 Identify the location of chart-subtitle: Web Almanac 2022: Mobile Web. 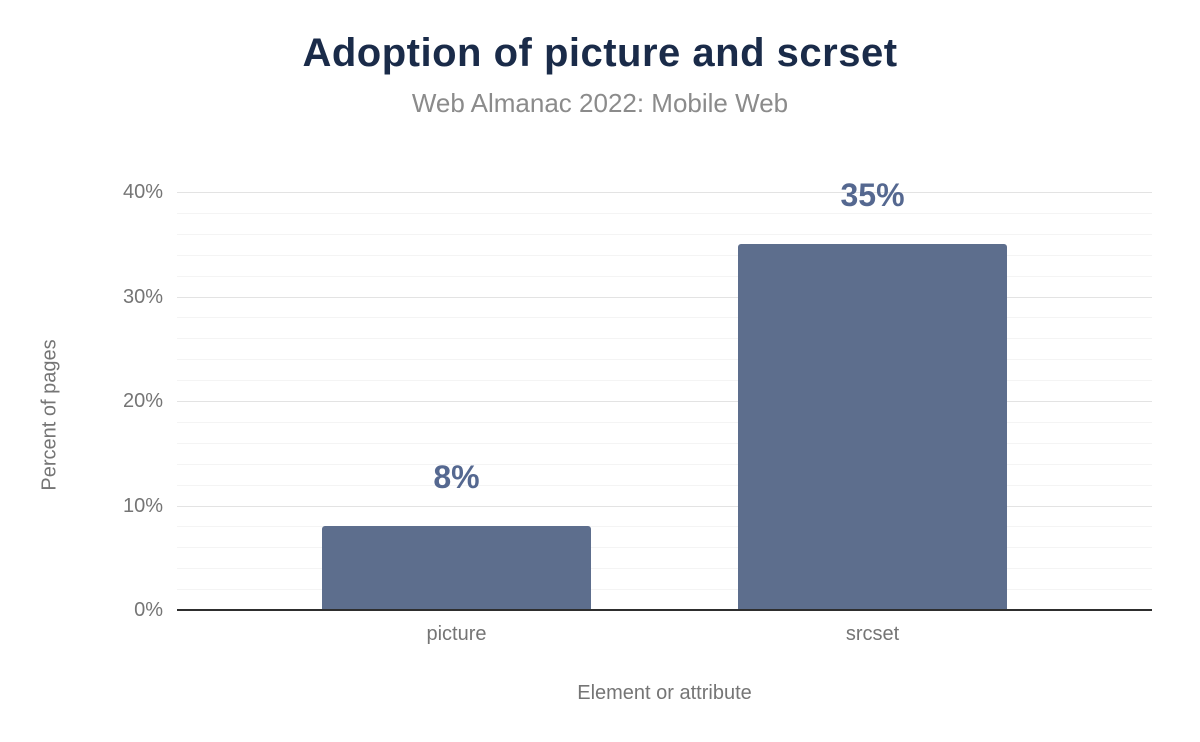
(600, 103).